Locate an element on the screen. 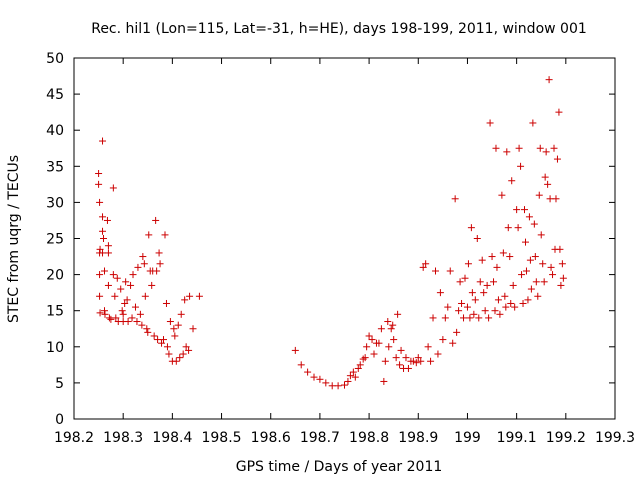 This screenshot has height=480, width=640. x-tick-label: 198.2 is located at coordinates (74, 438).